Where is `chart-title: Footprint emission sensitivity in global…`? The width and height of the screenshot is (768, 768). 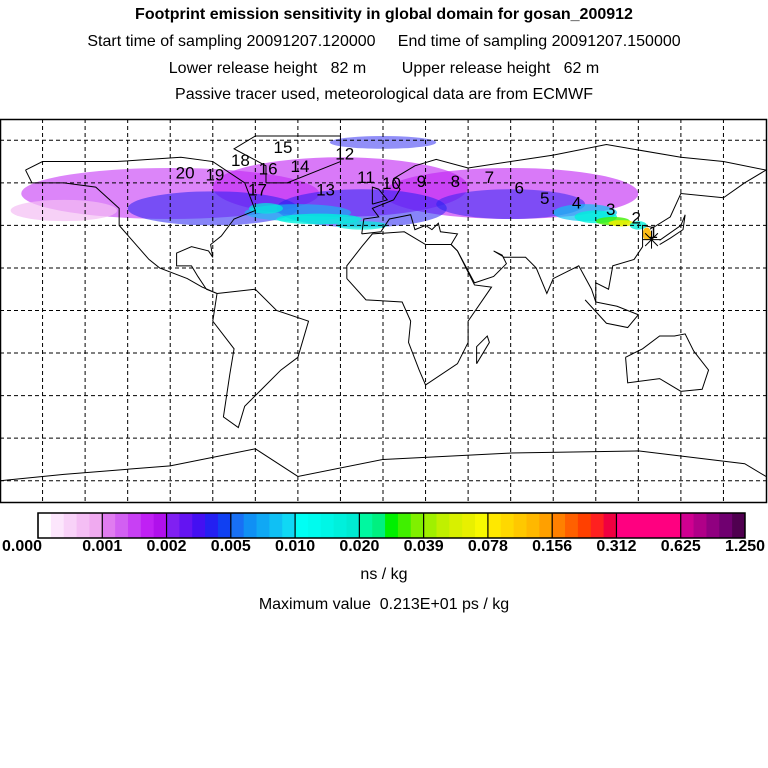 chart-title: Footprint emission sensitivity in global… is located at coordinates (384, 14).